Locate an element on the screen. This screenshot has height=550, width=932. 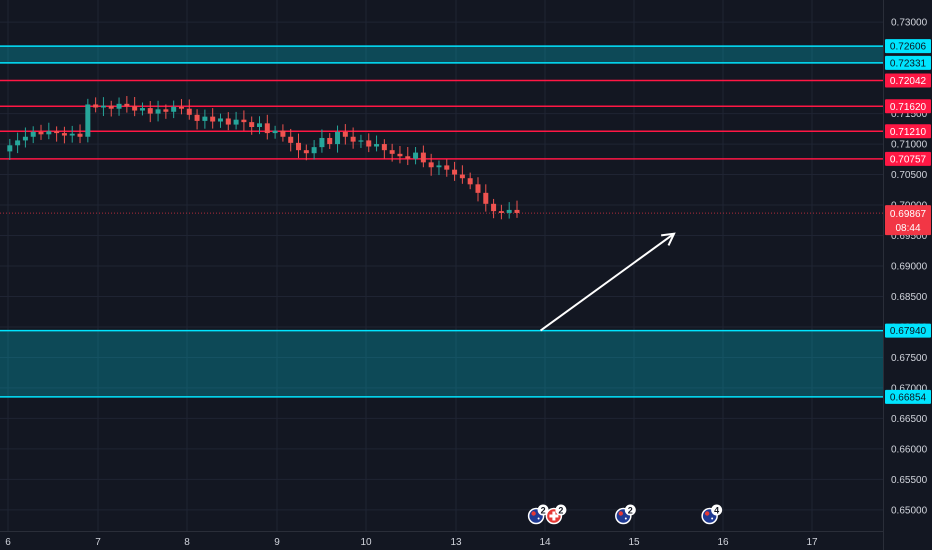
x-tick-label: 13 is located at coordinates (456, 542).